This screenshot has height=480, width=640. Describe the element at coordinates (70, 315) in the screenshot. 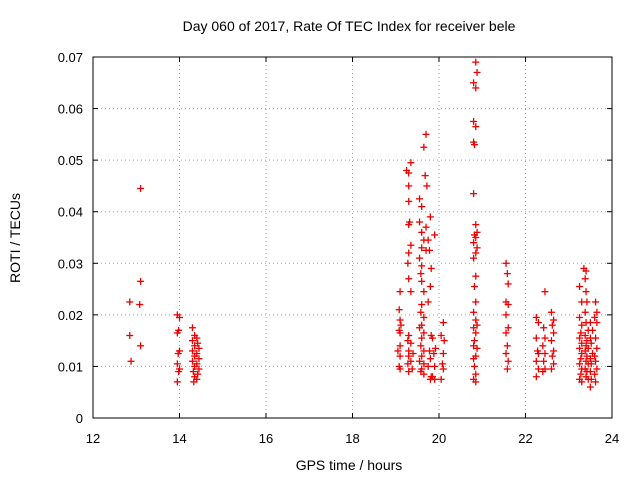

I see `y-tick-label: 0.02` at that location.